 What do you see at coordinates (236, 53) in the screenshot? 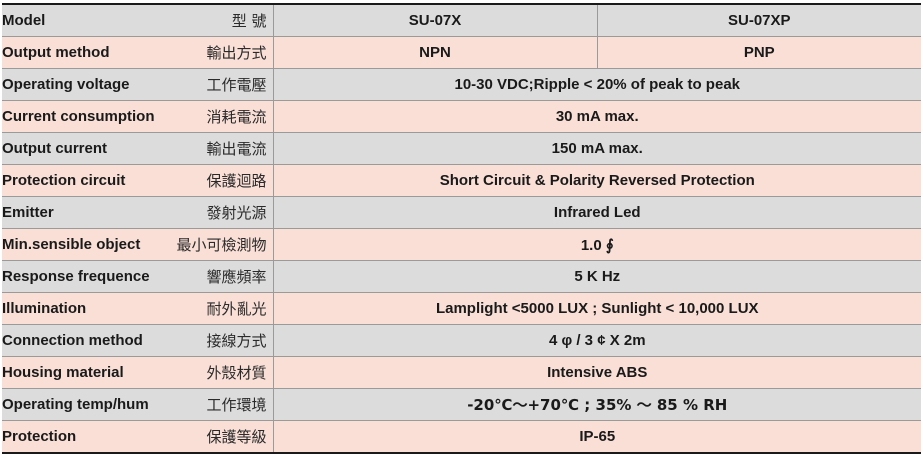
I see `row-label-cn: 輸出方式` at bounding box center [236, 53].